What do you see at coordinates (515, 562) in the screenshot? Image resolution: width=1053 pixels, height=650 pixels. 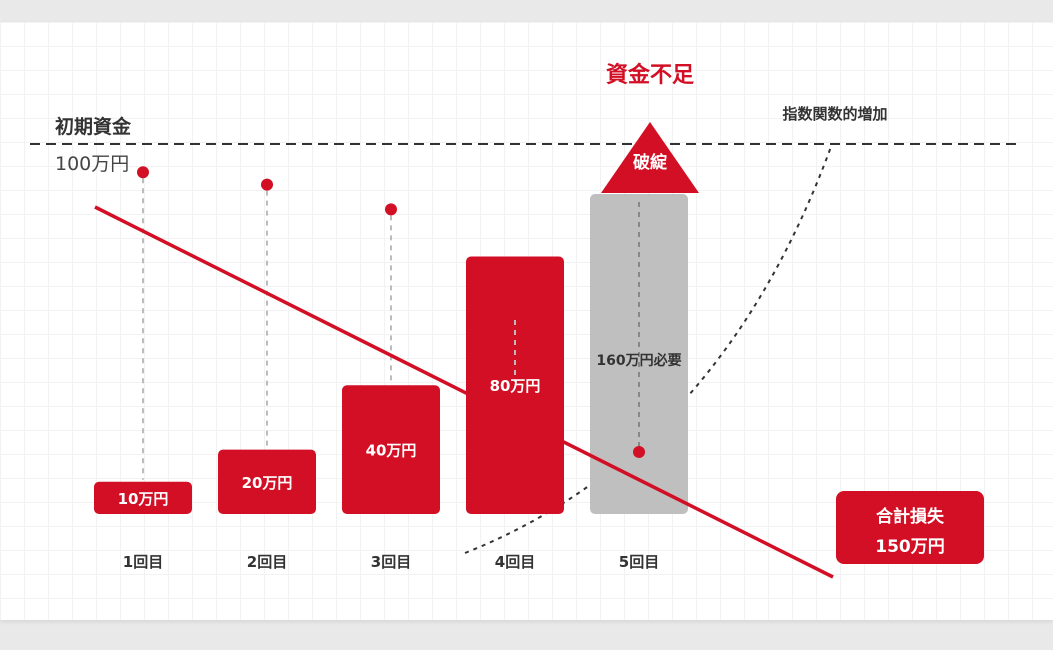 I see `category-label-4: 4回目` at bounding box center [515, 562].